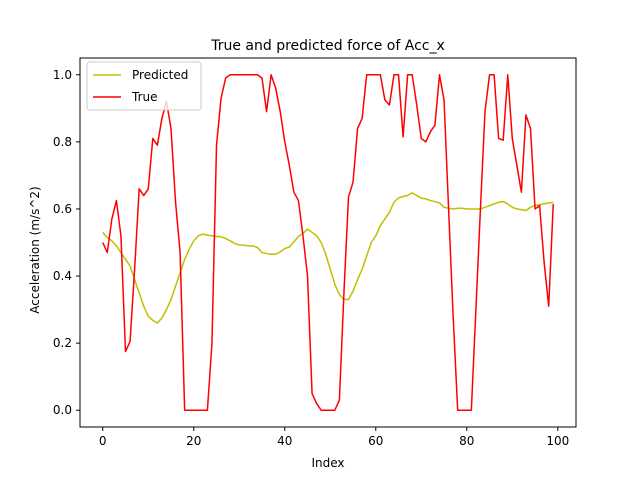  I want to click on y-tick-label: 1.0, so click(62, 75).